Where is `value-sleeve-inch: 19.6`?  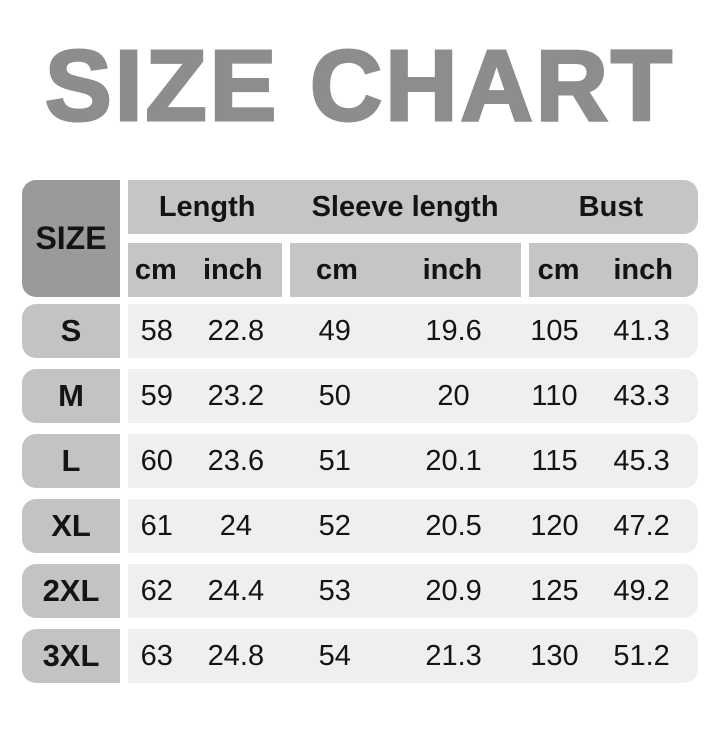 value-sleeve-inch: 19.6 is located at coordinates (453, 330).